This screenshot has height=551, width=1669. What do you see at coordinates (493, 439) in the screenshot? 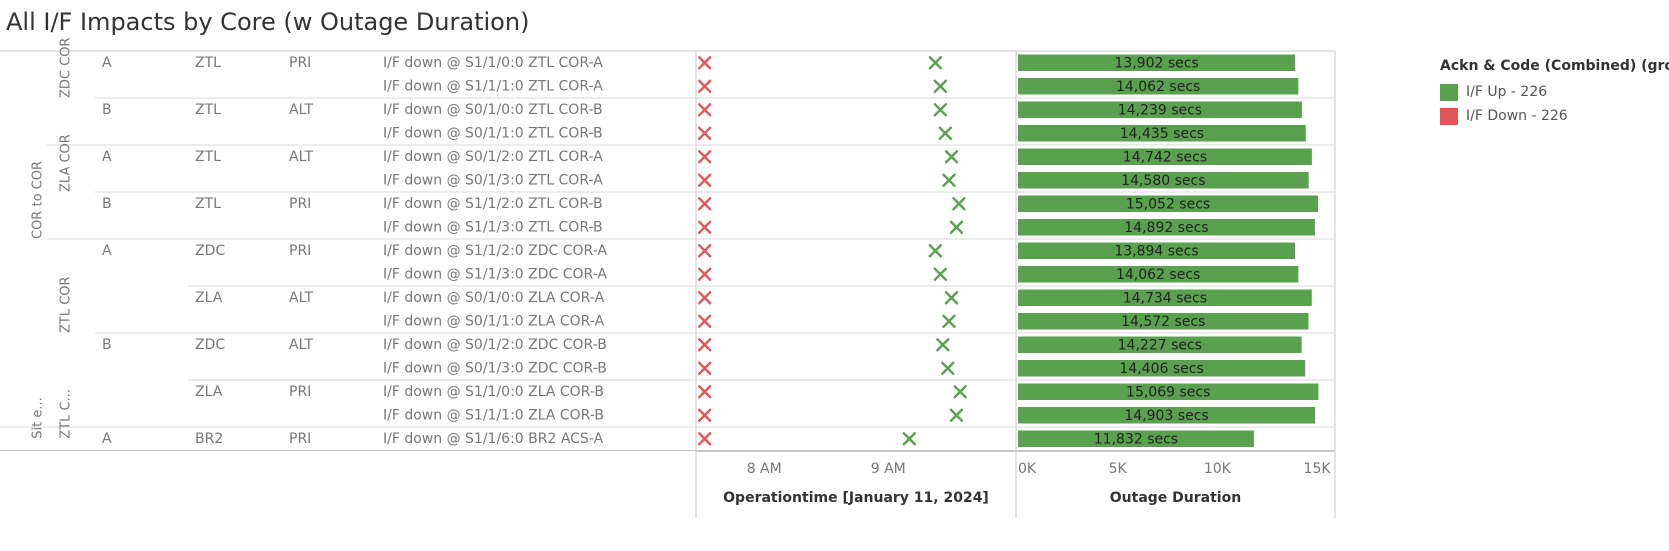
I see `row-label: I/F down @ S1/1/6:0 BR2 ACS-A` at bounding box center [493, 439].